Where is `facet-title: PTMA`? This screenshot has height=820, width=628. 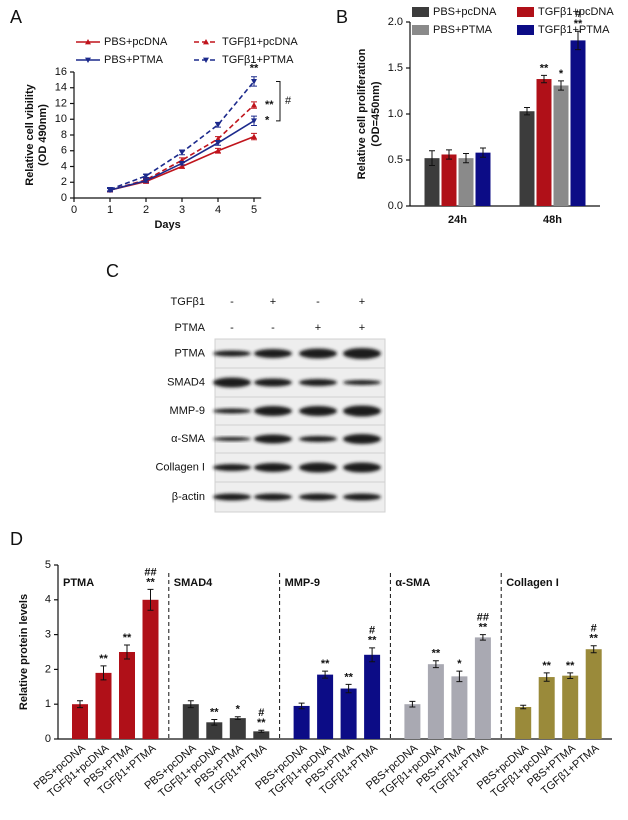 facet-title: PTMA is located at coordinates (78, 583).